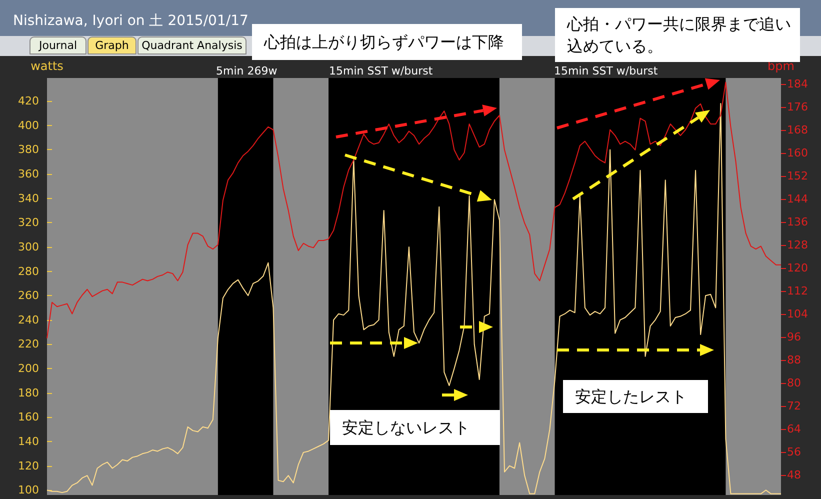 The image size is (821, 499). I want to click on y2-tick-label: 96, so click(794, 337).